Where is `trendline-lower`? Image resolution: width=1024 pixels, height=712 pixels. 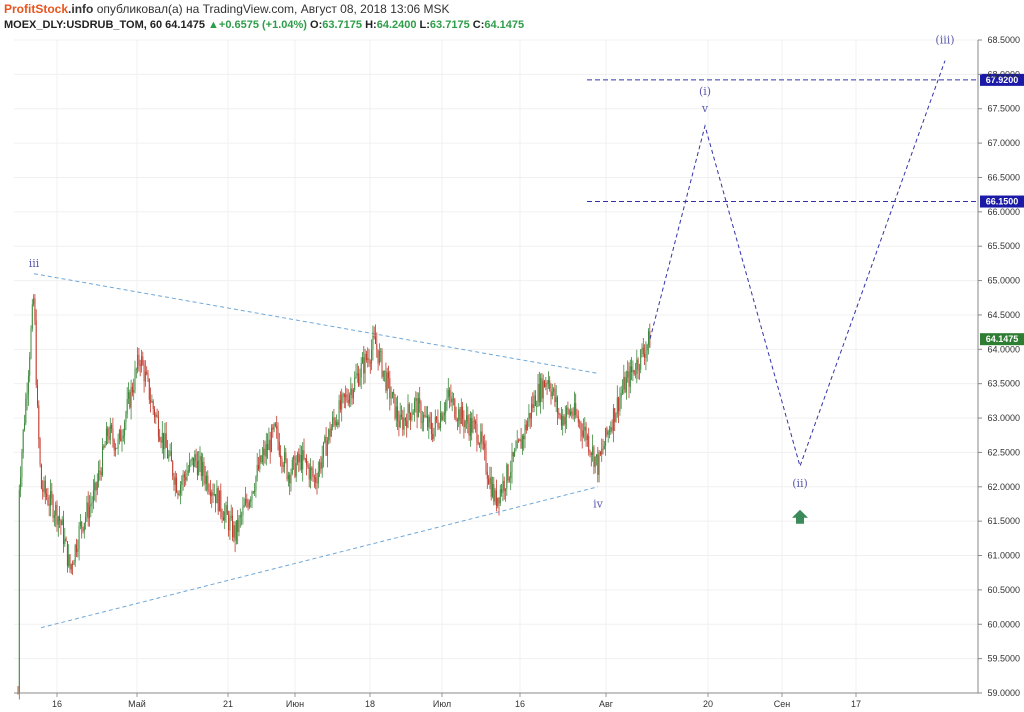 trendline-lower is located at coordinates (319, 557).